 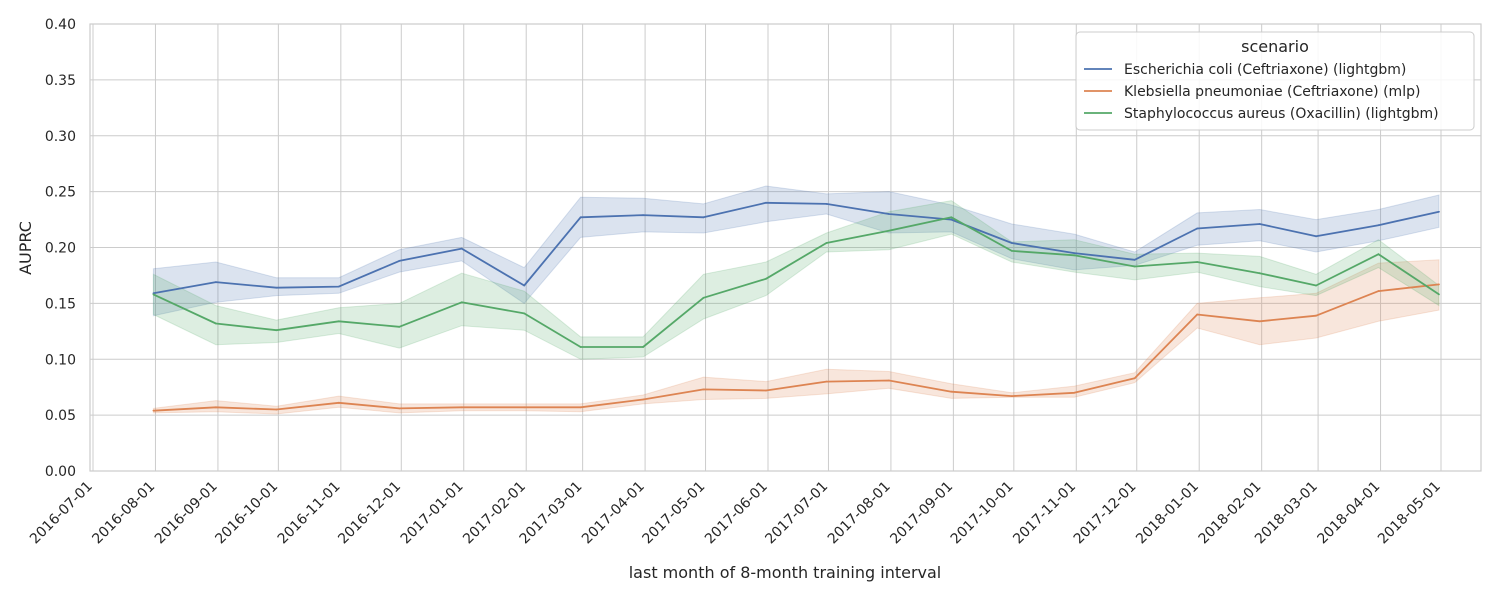 What do you see at coordinates (1044, 513) in the screenshot?
I see `x-tick-label: 2017-11-01` at bounding box center [1044, 513].